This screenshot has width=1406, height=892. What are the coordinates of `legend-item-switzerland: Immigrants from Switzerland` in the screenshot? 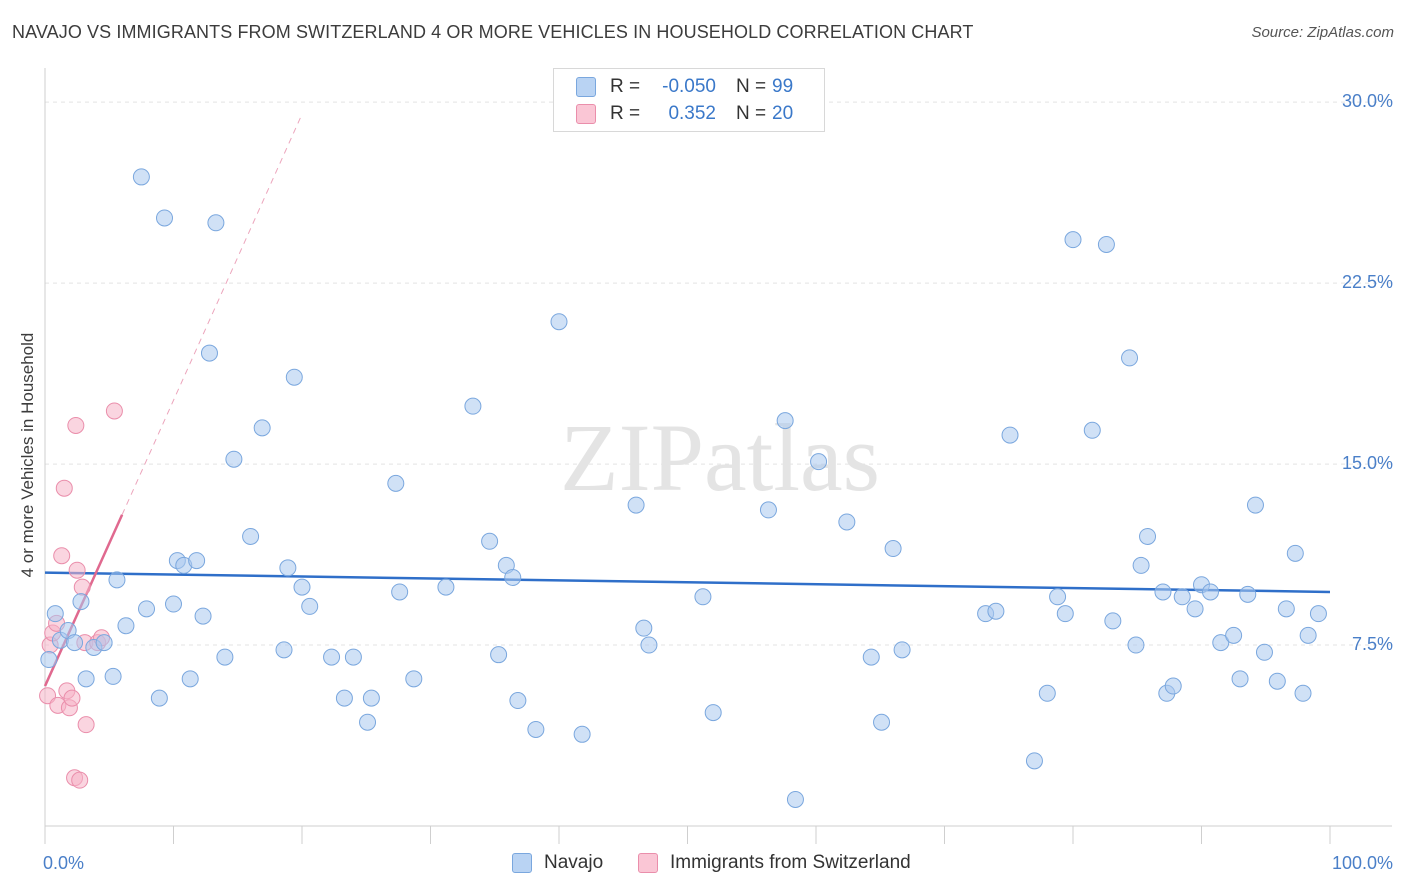 It's located at (774, 863).